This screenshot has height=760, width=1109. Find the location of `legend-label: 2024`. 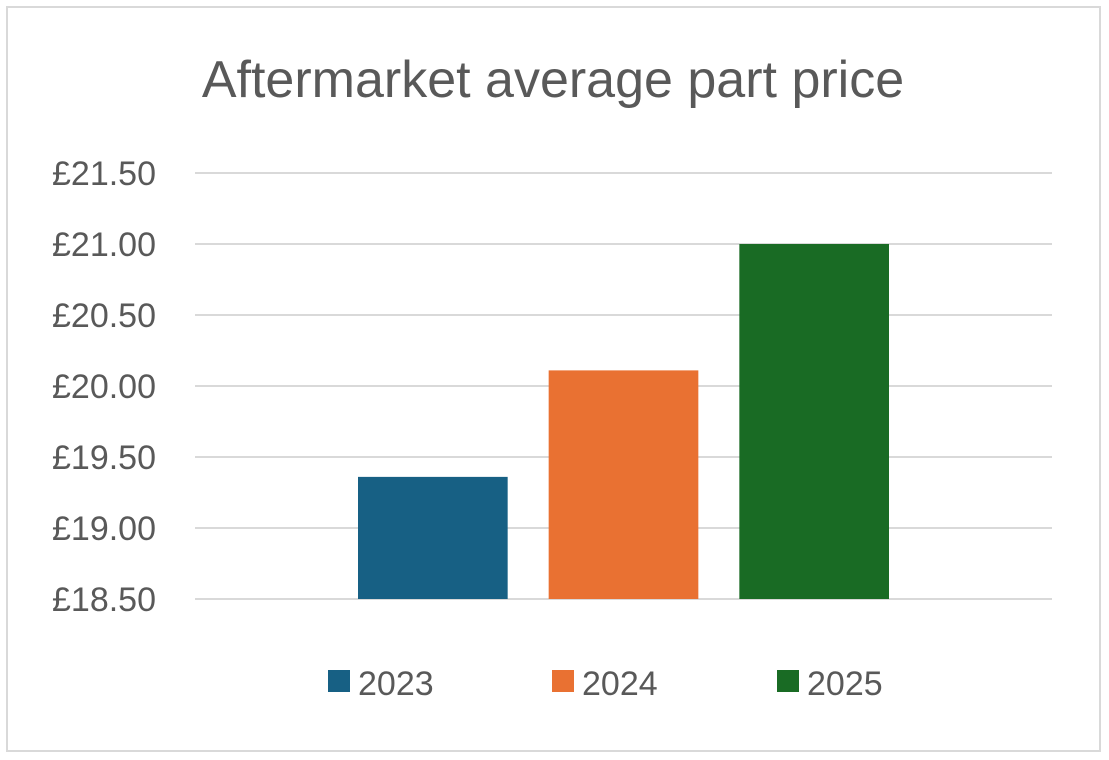

legend-label: 2024 is located at coordinates (620, 684).